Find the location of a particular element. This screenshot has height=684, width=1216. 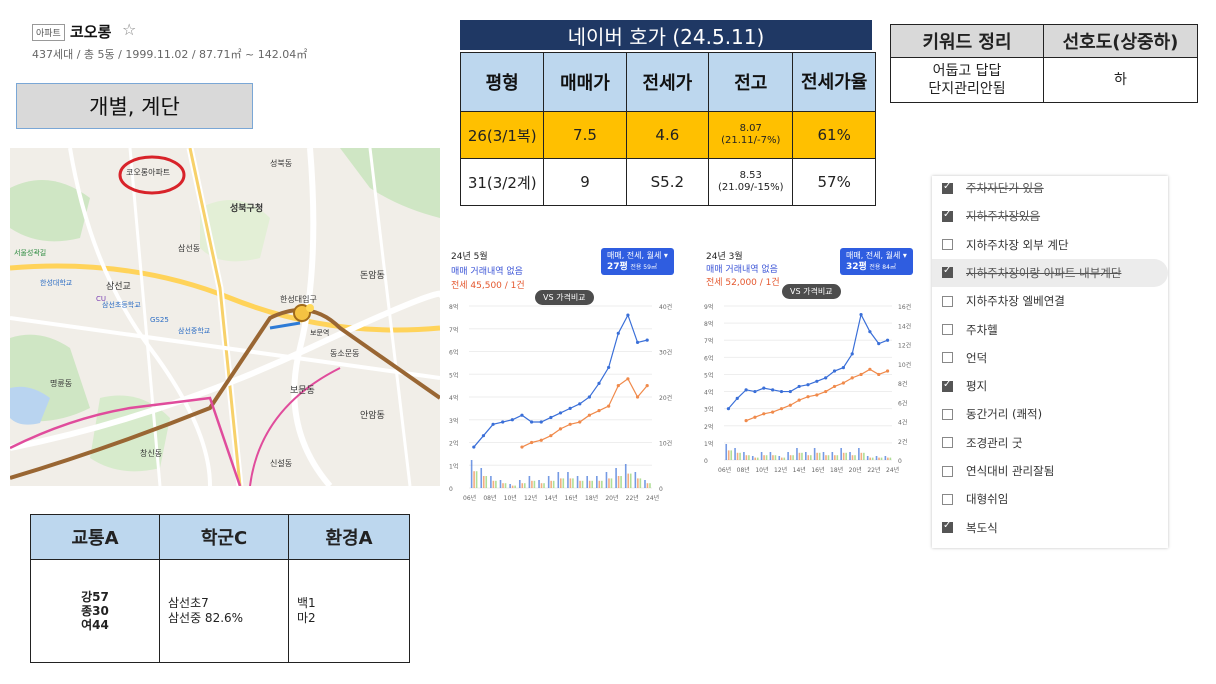

checklist-item: 평지 is located at coordinates (964, 386).